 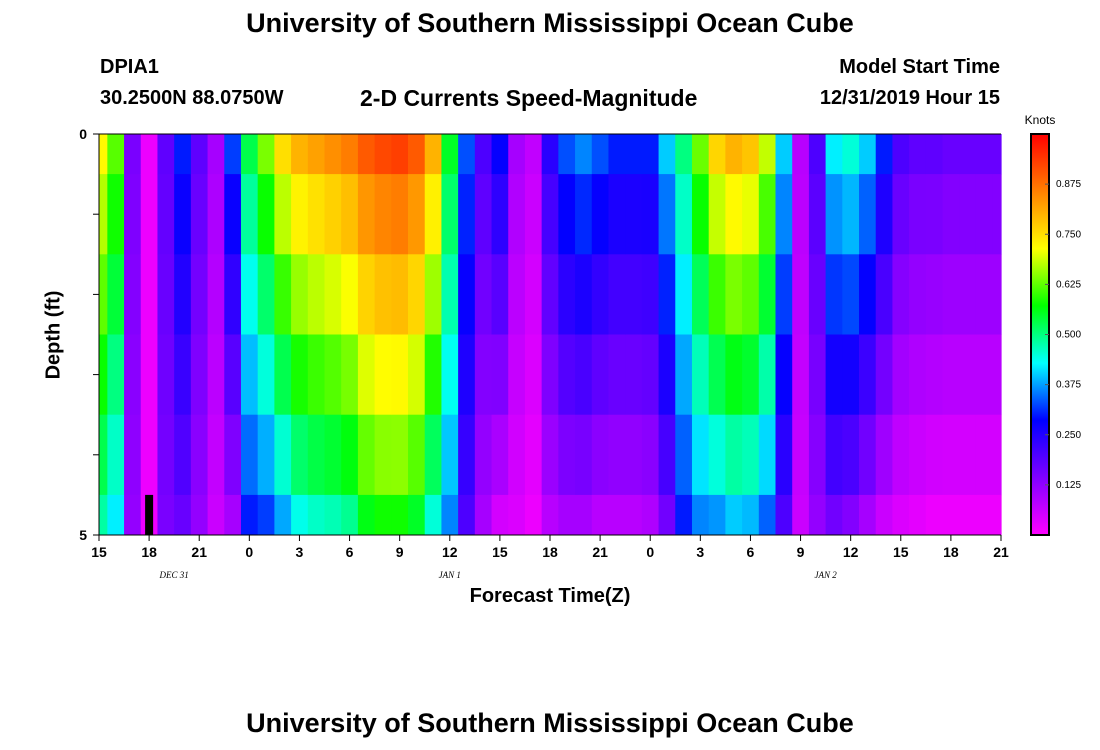 What do you see at coordinates (129, 67) in the screenshot?
I see `station-id: DPIA1` at bounding box center [129, 67].